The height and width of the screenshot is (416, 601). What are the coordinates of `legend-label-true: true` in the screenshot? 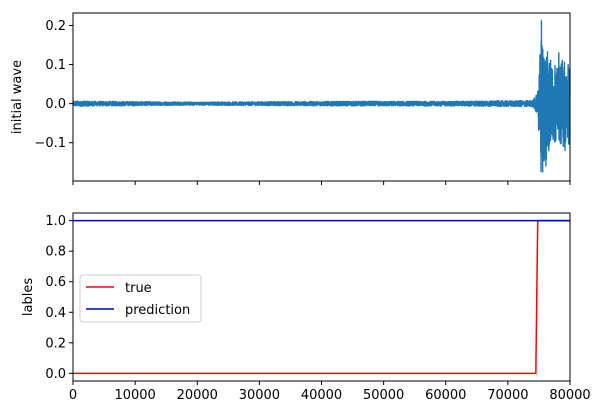 It's located at (138, 288).